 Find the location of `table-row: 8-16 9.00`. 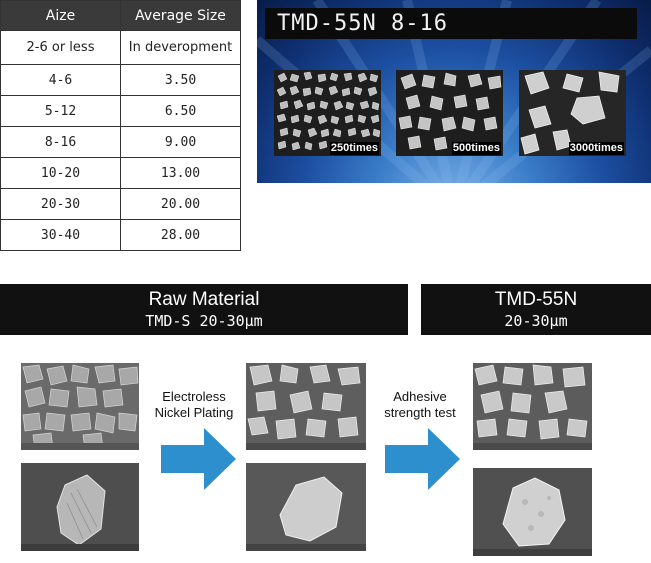

table-row: 8-16 9.00 is located at coordinates (120, 142).